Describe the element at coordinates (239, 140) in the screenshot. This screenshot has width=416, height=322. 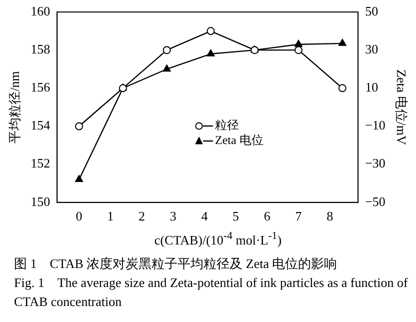
I see `legend-label: Zeta 电位` at that location.